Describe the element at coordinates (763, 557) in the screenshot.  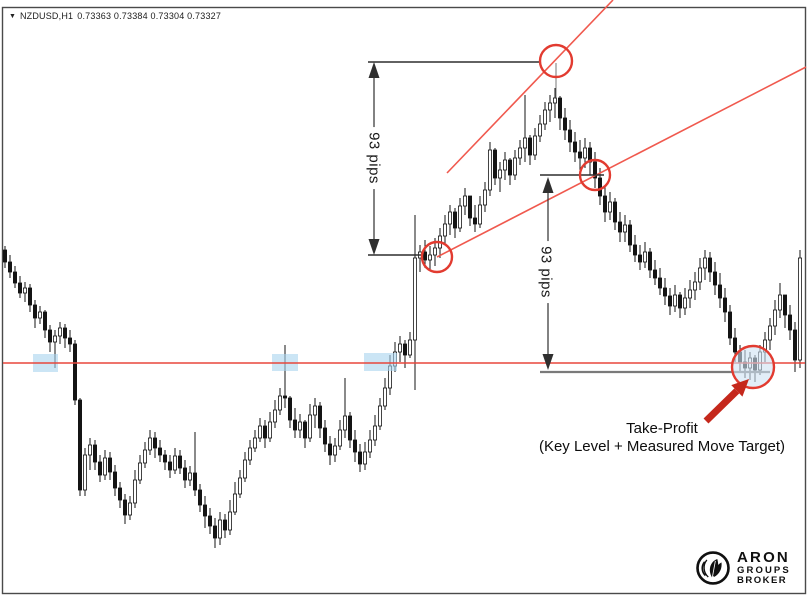
I see `logo-line-aron: ARON` at that location.